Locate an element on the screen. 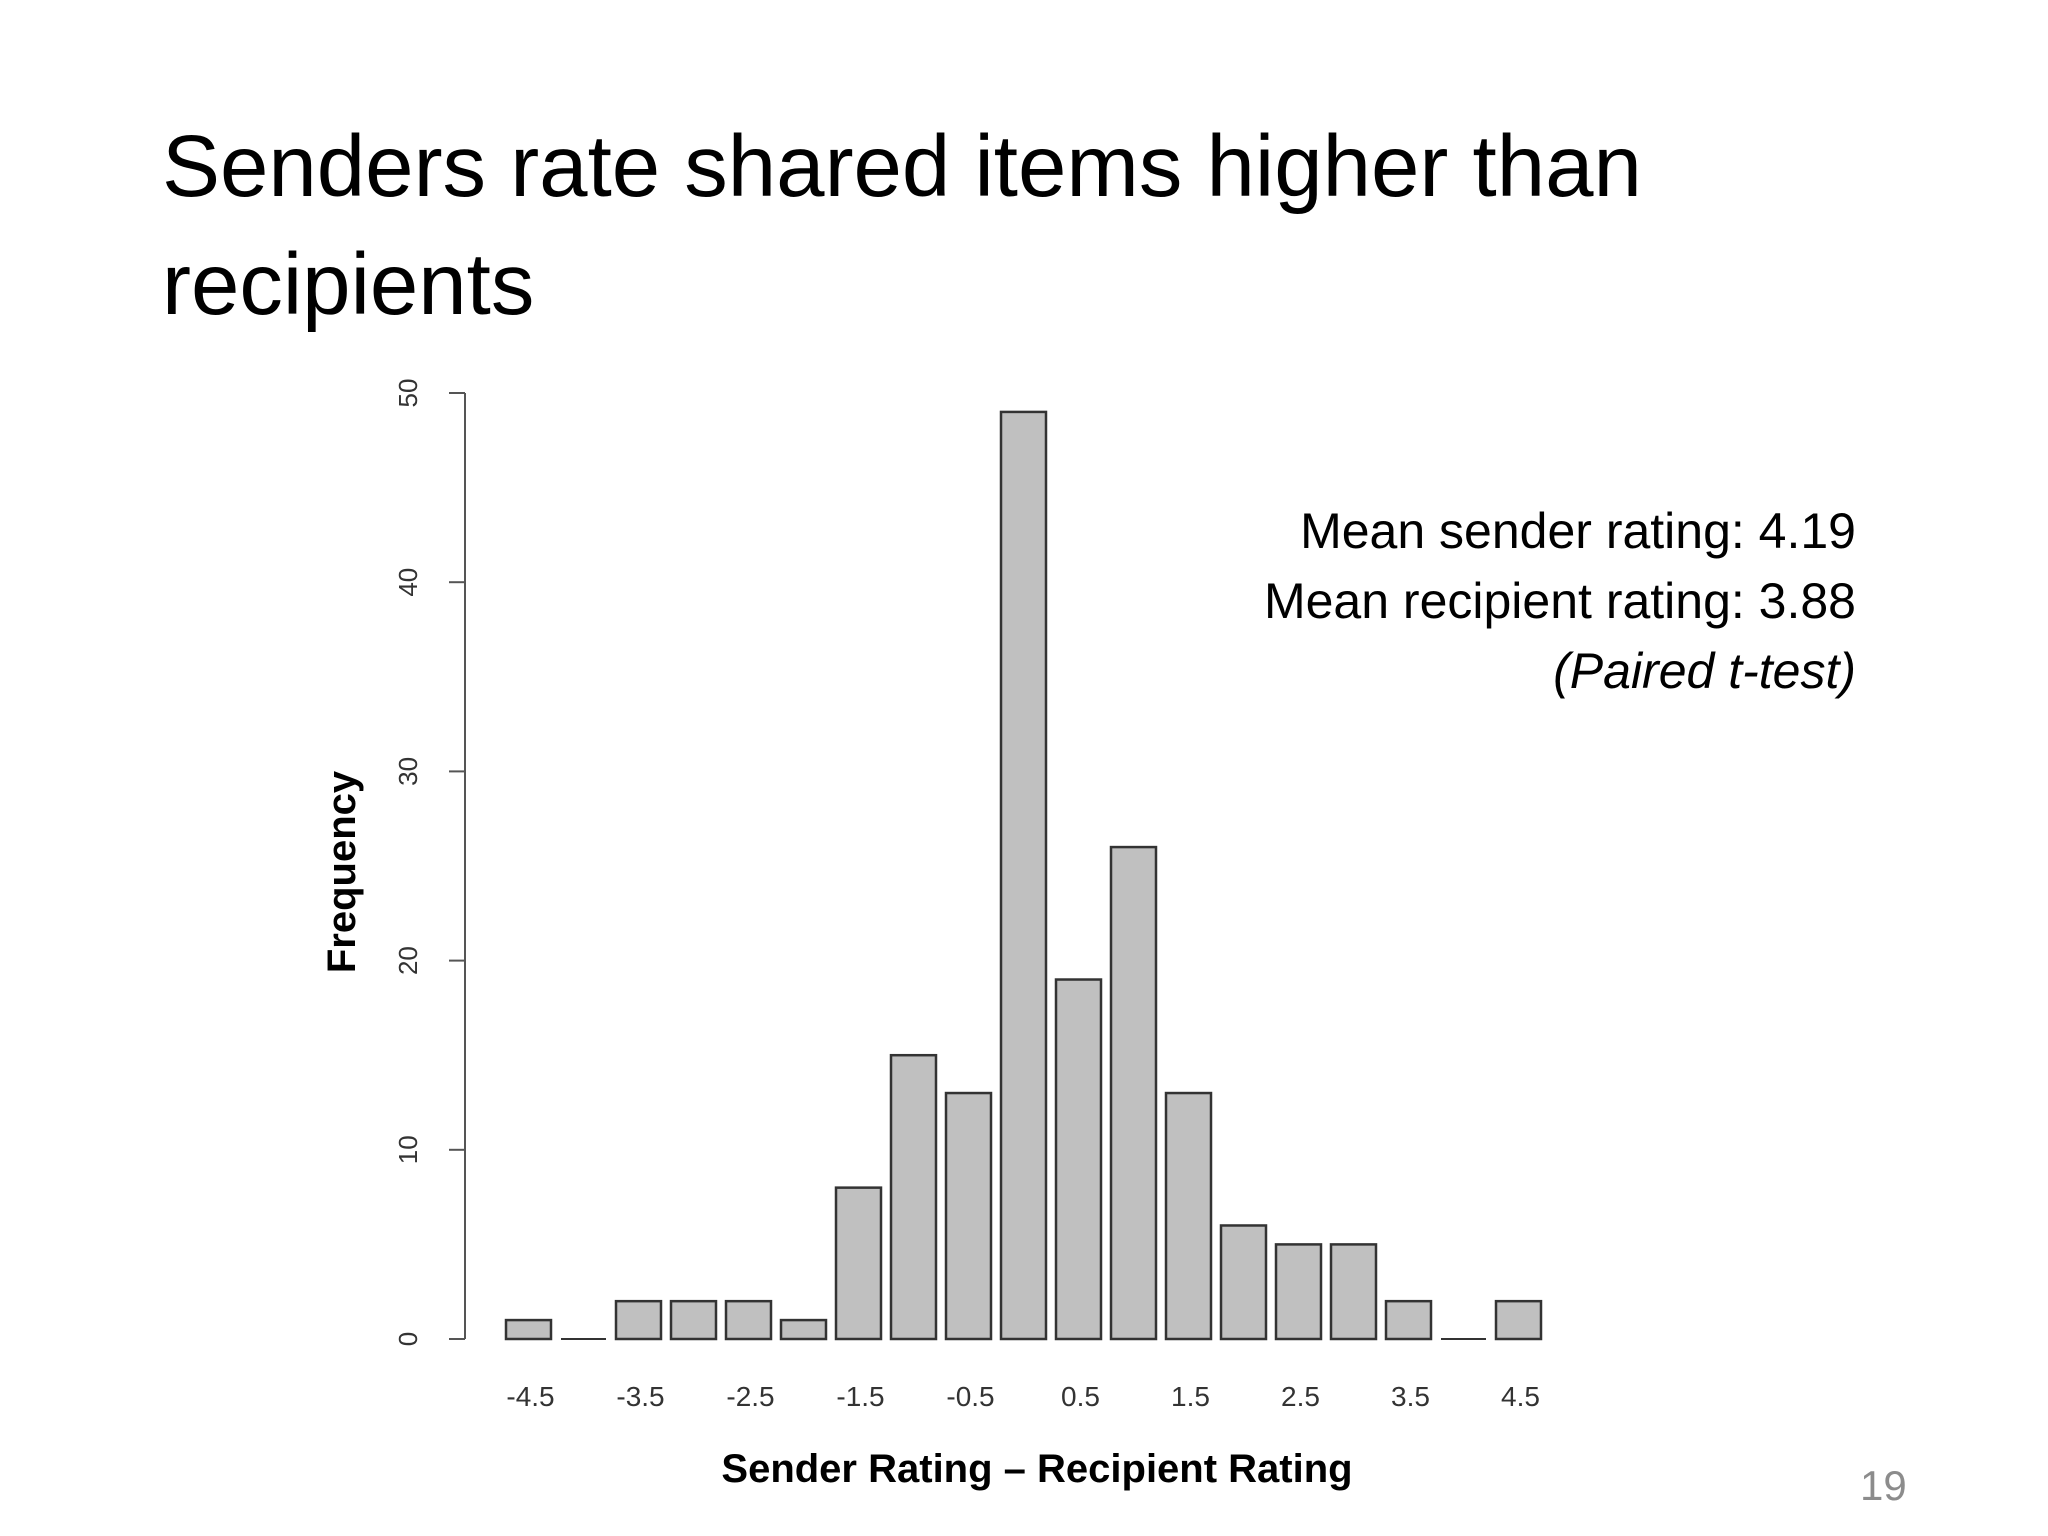 The height and width of the screenshot is (1536, 2048). y-tick-label: 30 is located at coordinates (408, 771).